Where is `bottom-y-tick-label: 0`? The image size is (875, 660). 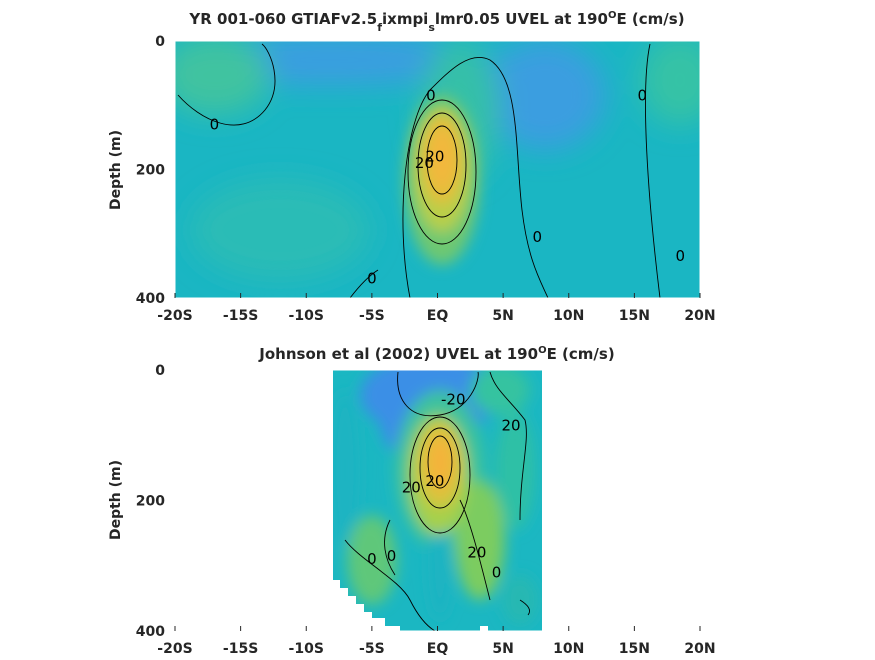
bottom-y-tick-label: 0 is located at coordinates (160, 371).